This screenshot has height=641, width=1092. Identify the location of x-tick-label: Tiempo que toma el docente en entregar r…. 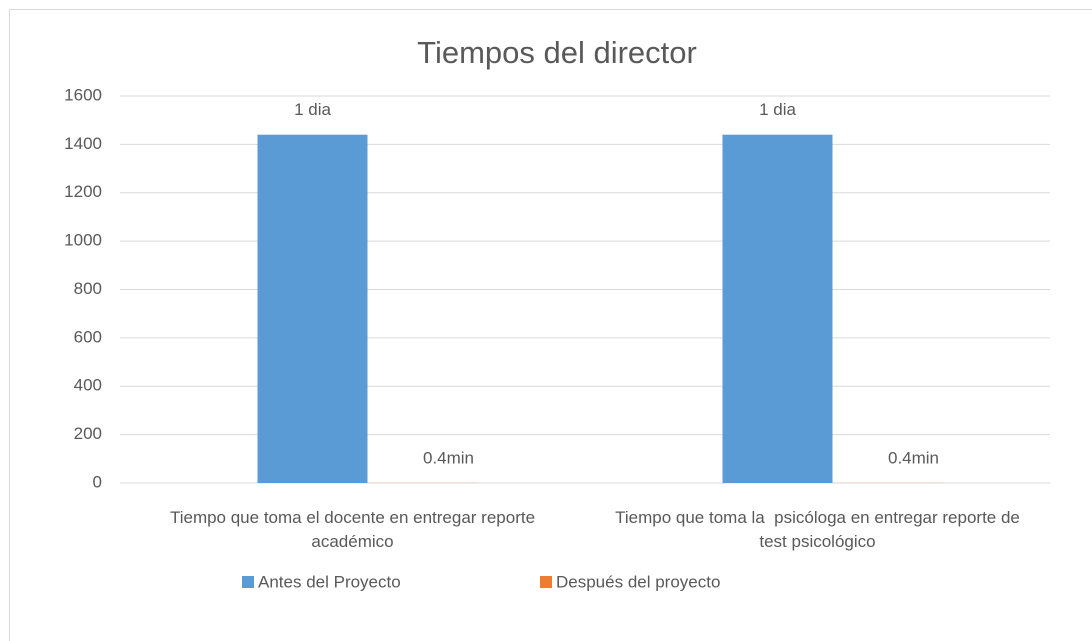
(354, 529).